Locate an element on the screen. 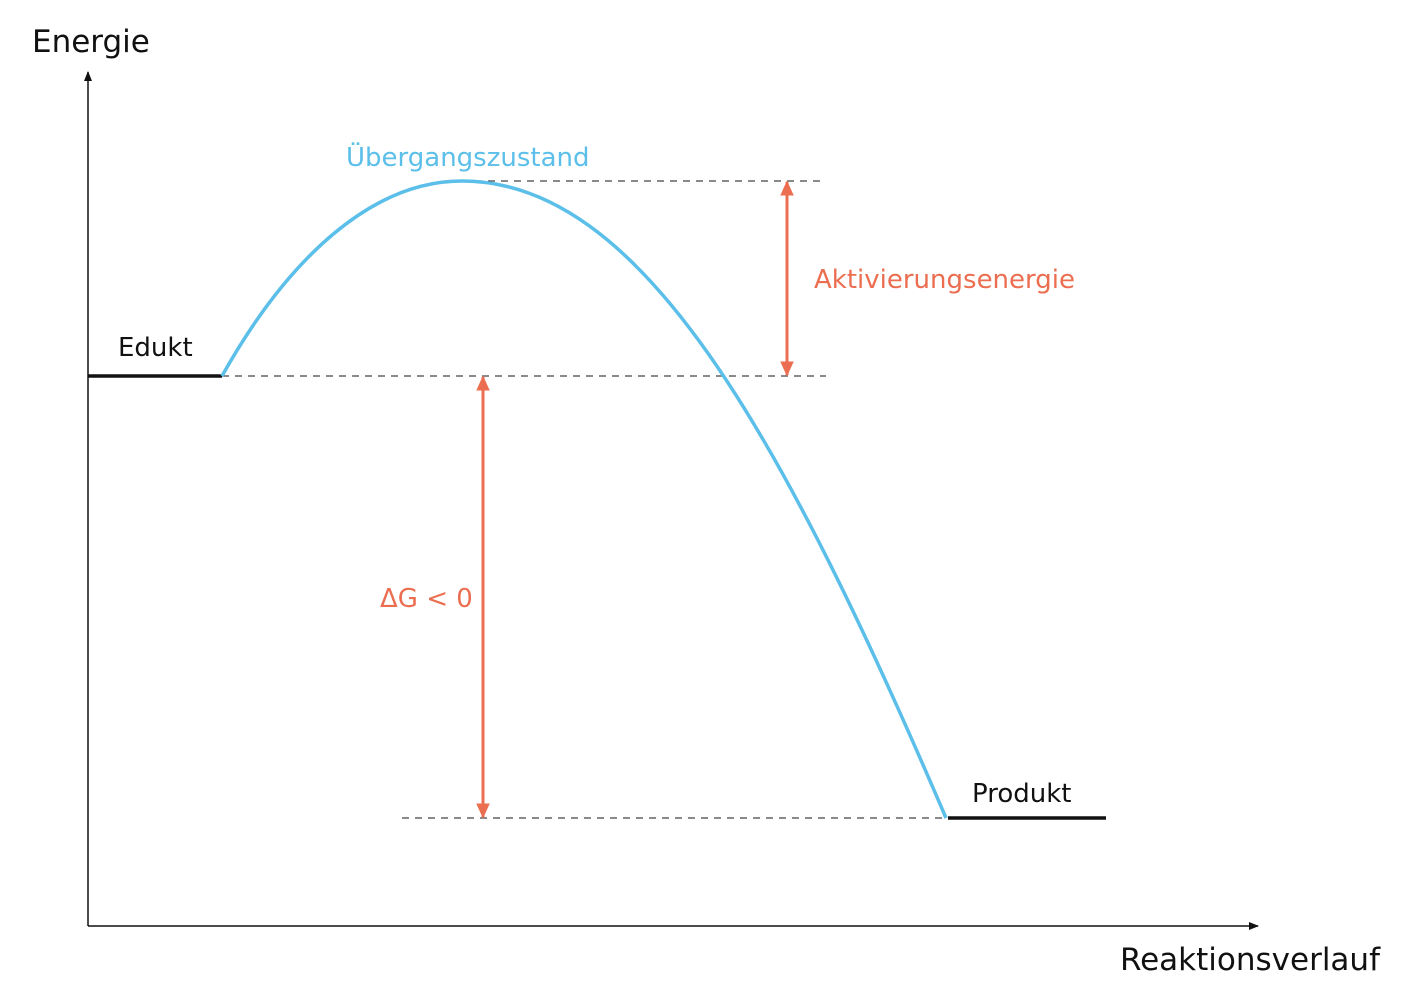 This screenshot has width=1414, height=1000. product-label: Produkt is located at coordinates (1021, 794).